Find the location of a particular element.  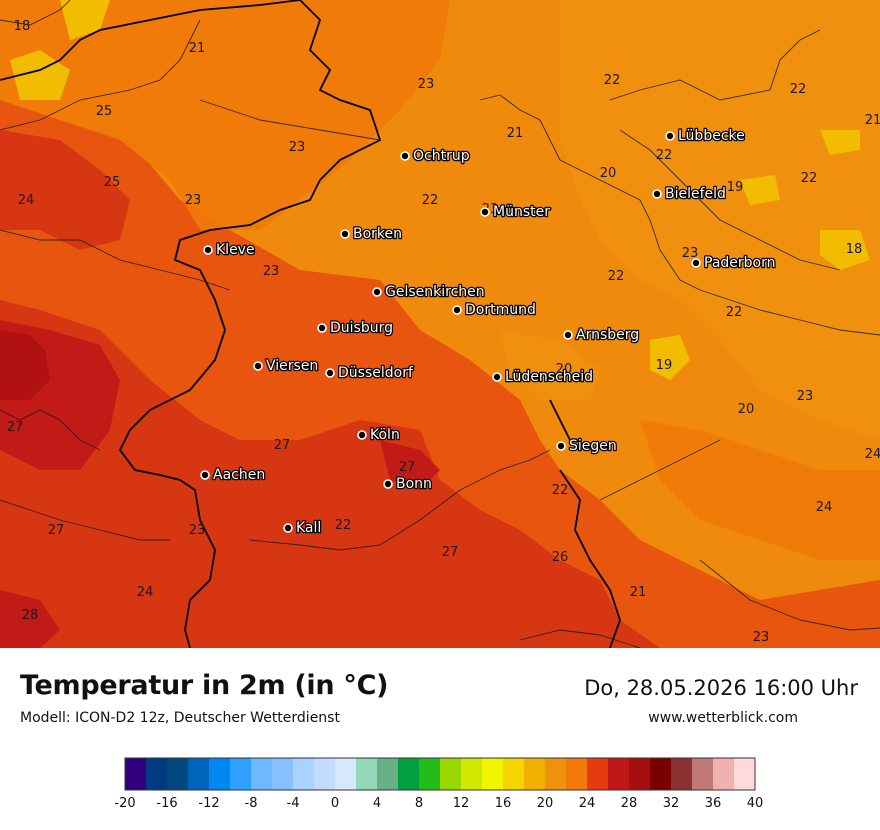

city-label: Lüdenscheid is located at coordinates (549, 377).